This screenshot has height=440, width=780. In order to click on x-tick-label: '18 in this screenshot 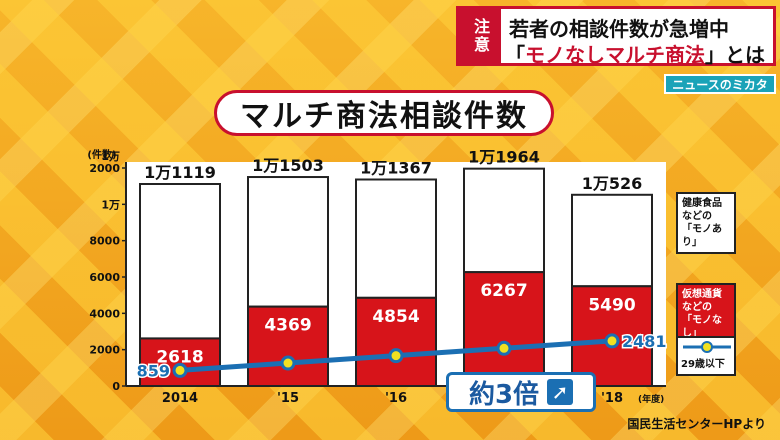, I will do `click(612, 398)`.